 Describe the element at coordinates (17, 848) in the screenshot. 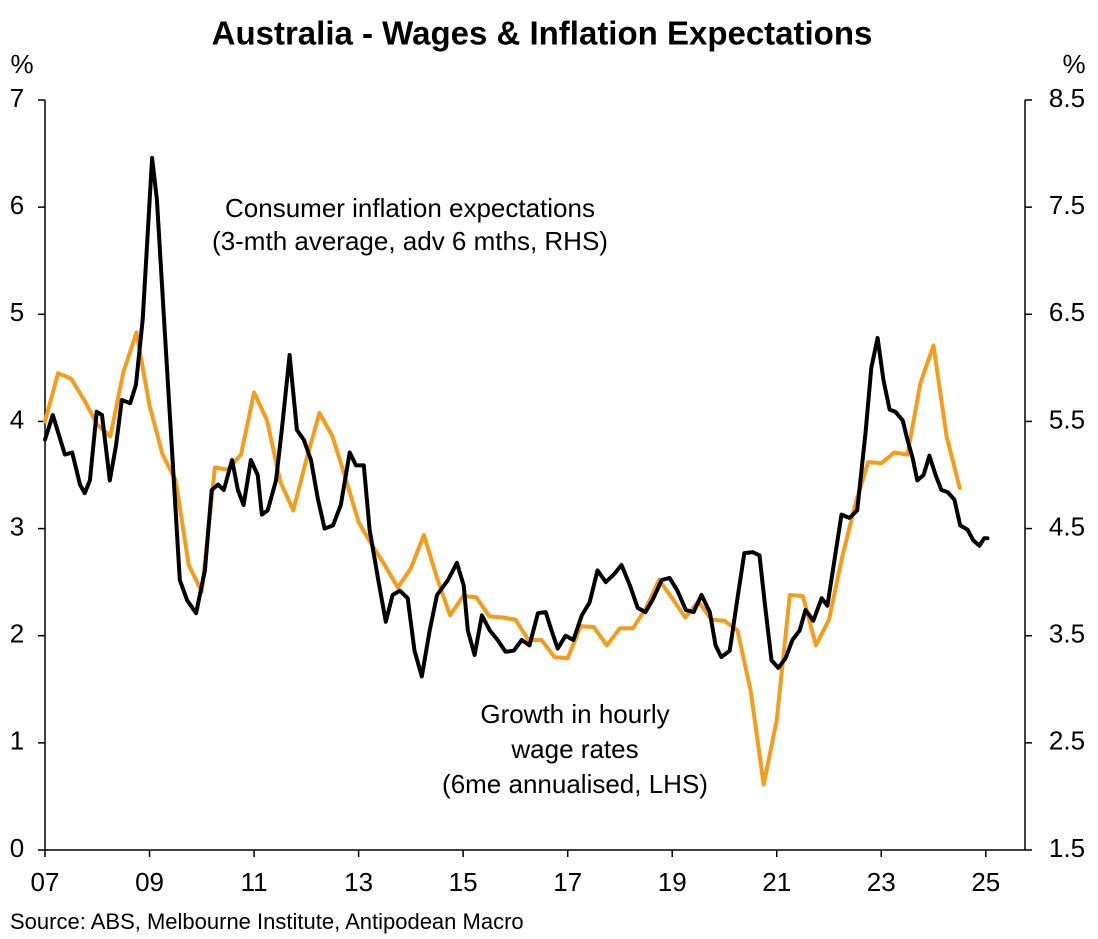

I see `y-tick-label: 0` at that location.